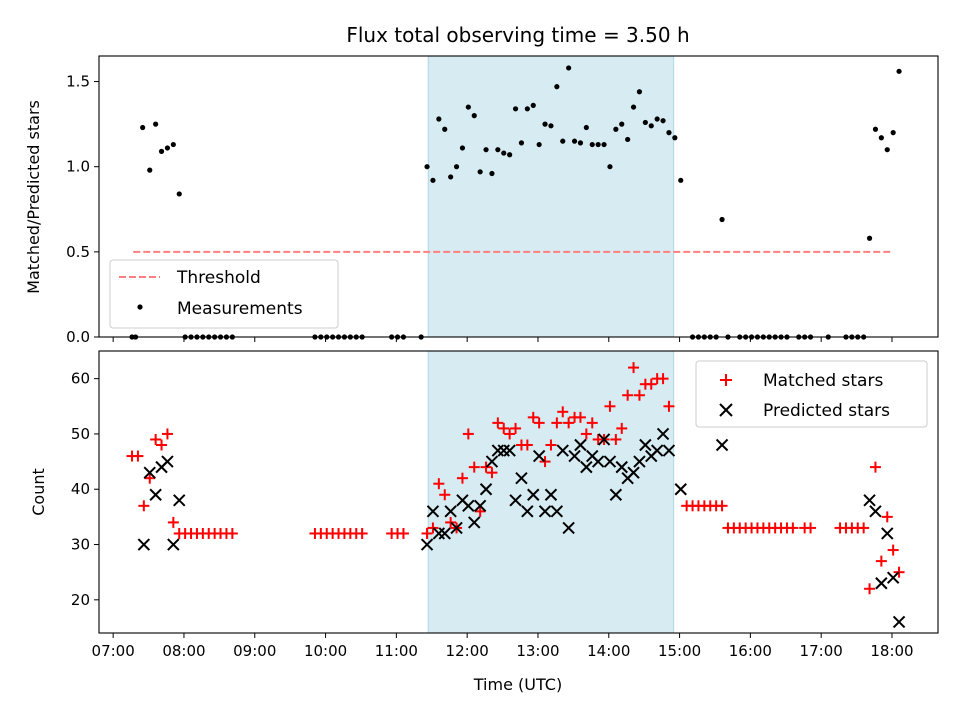 The height and width of the screenshot is (720, 960). I want to click on legend-predicted-swatch, so click(726, 410).